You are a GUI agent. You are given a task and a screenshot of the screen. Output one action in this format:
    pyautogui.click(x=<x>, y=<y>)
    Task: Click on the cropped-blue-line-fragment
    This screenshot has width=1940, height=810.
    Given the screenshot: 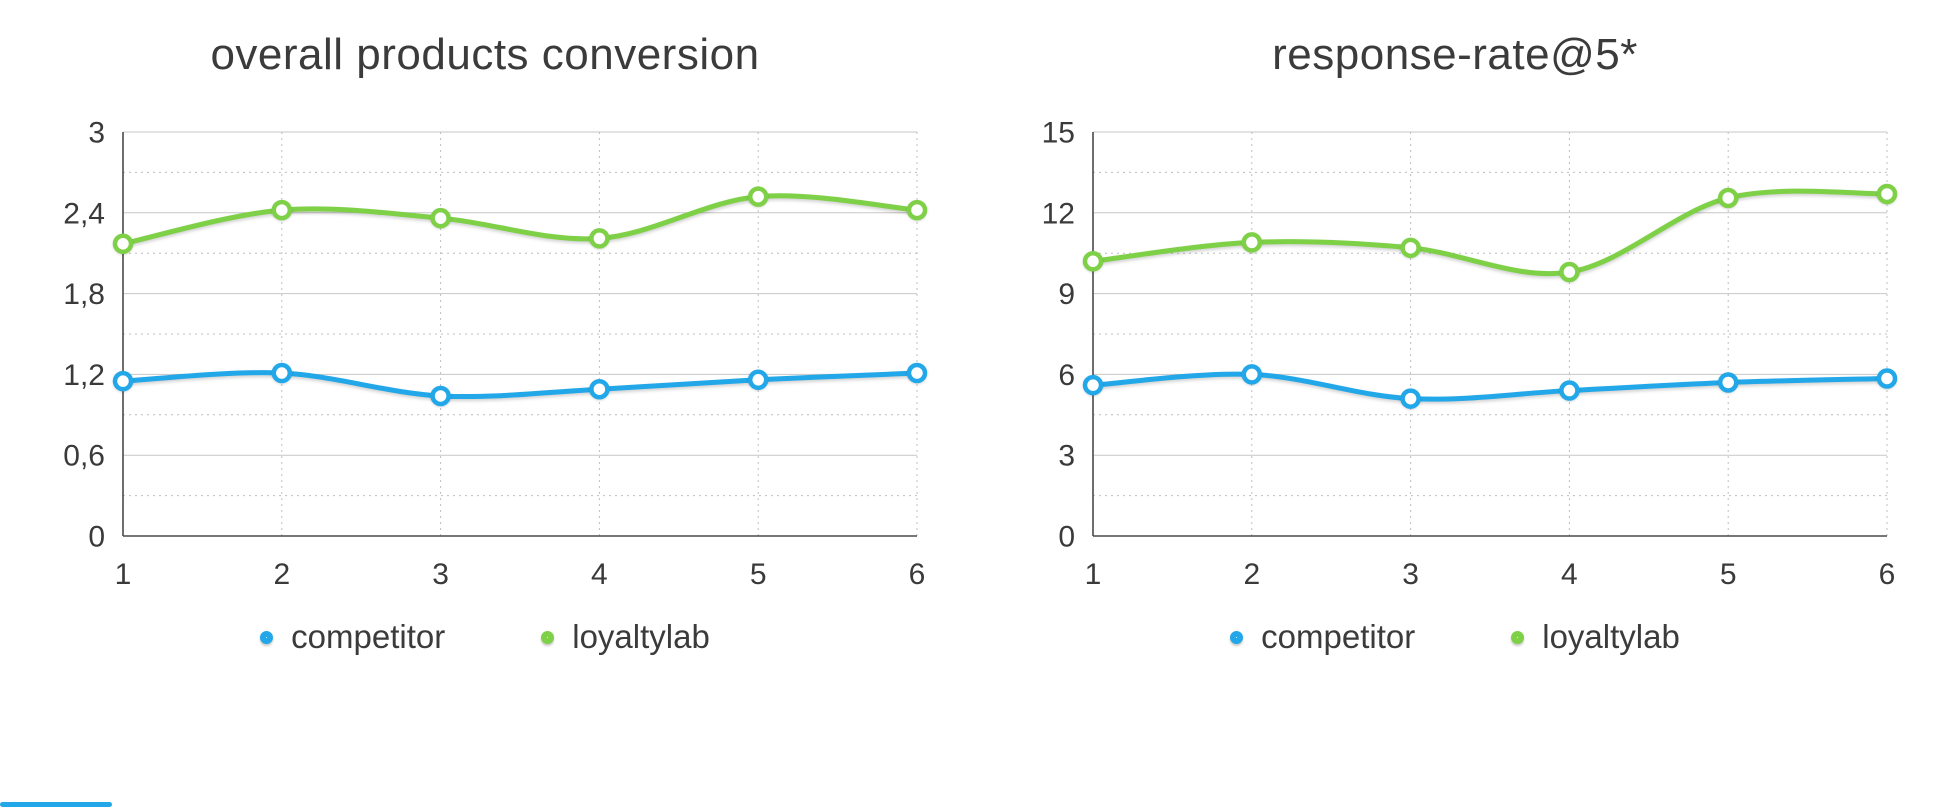 What is the action you would take?
    pyautogui.click(x=56, y=804)
    